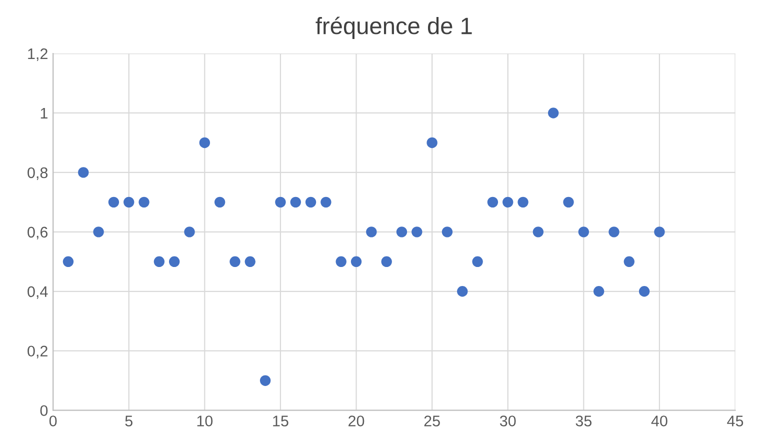 The width and height of the screenshot is (758, 446). What do you see at coordinates (659, 421) in the screenshot?
I see `x-tick-label: 40` at bounding box center [659, 421].